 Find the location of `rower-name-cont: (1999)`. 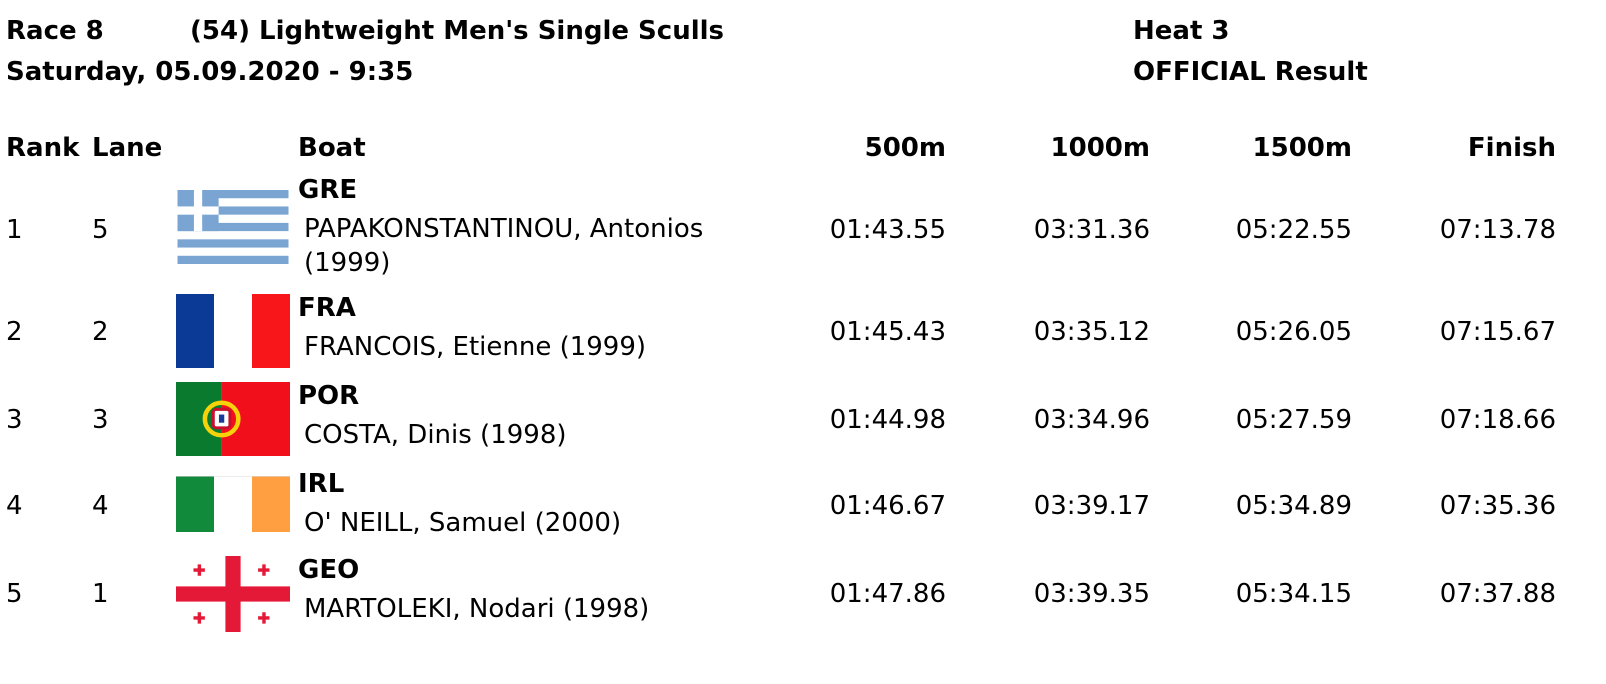

rower-name-cont: (1999) is located at coordinates (347, 263).